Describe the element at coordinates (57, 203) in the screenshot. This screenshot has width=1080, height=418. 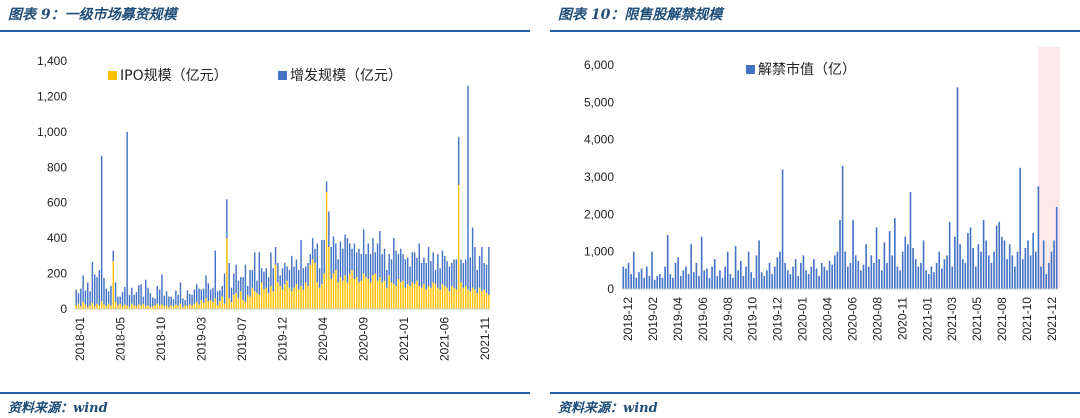
I see `y-tick-label: 600` at that location.